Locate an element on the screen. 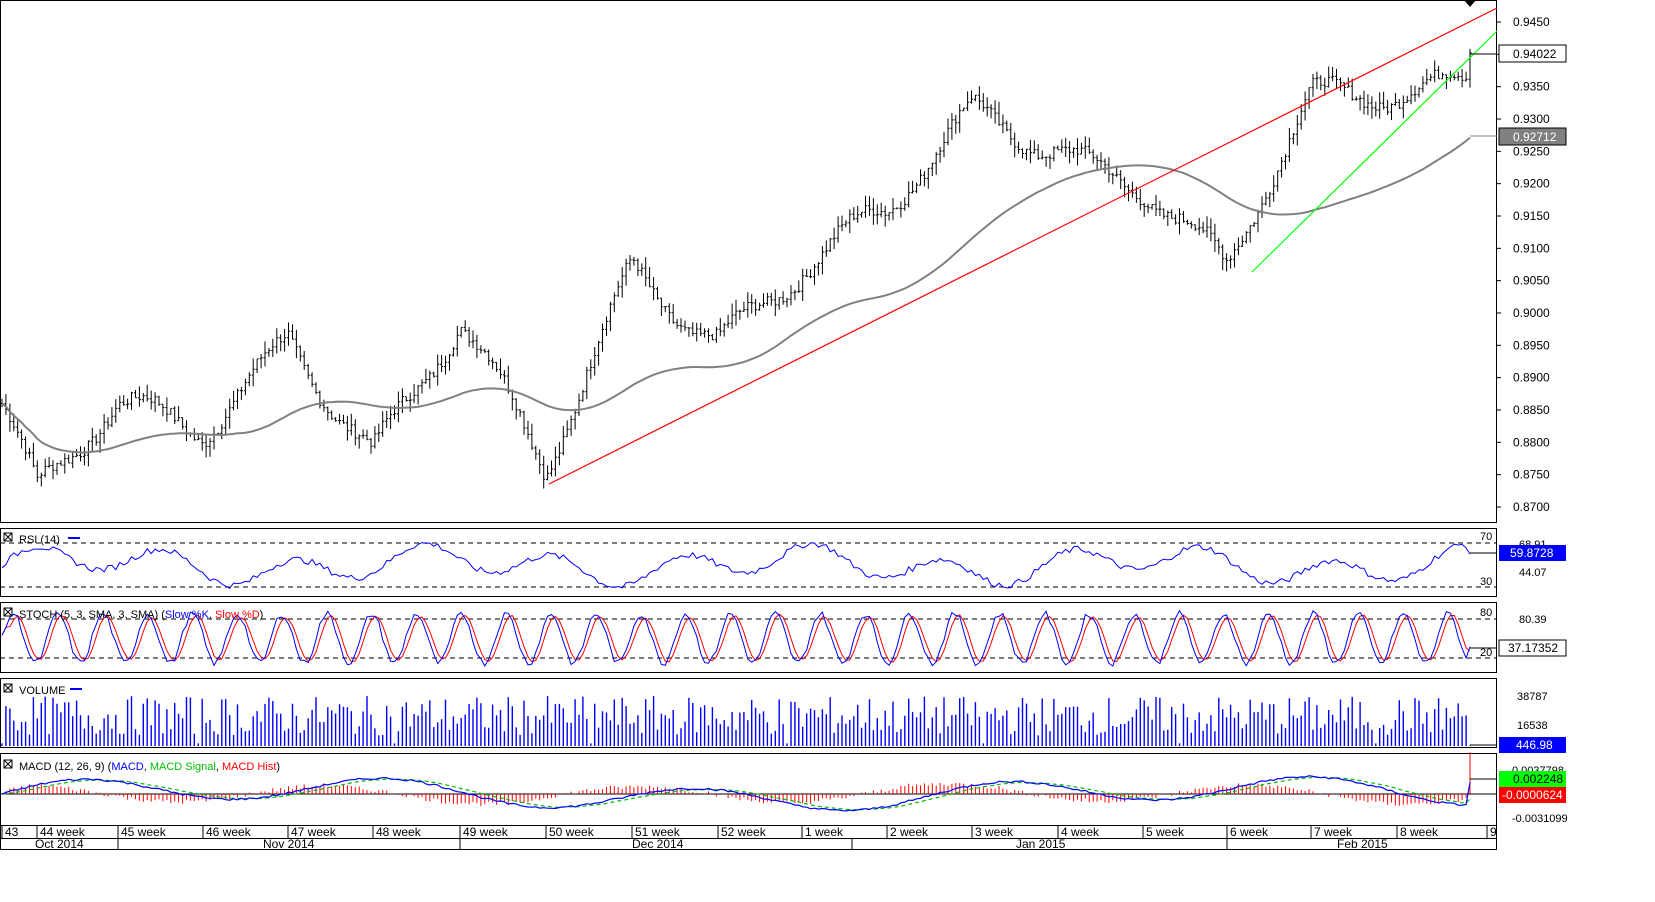 The image size is (1655, 902). week-tick-label: 44 week is located at coordinates (63, 832).